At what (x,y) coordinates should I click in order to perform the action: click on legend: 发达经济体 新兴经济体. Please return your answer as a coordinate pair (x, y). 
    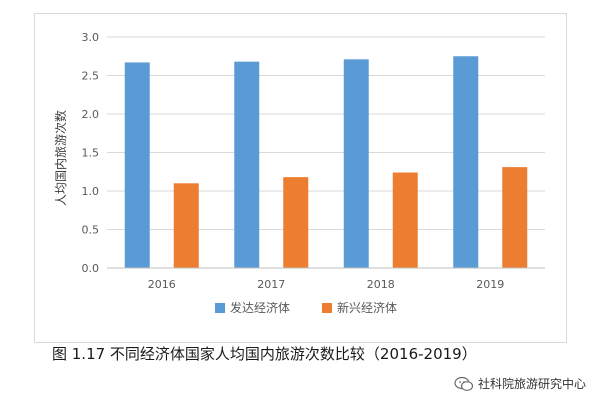
    Looking at the image, I should click on (306, 307).